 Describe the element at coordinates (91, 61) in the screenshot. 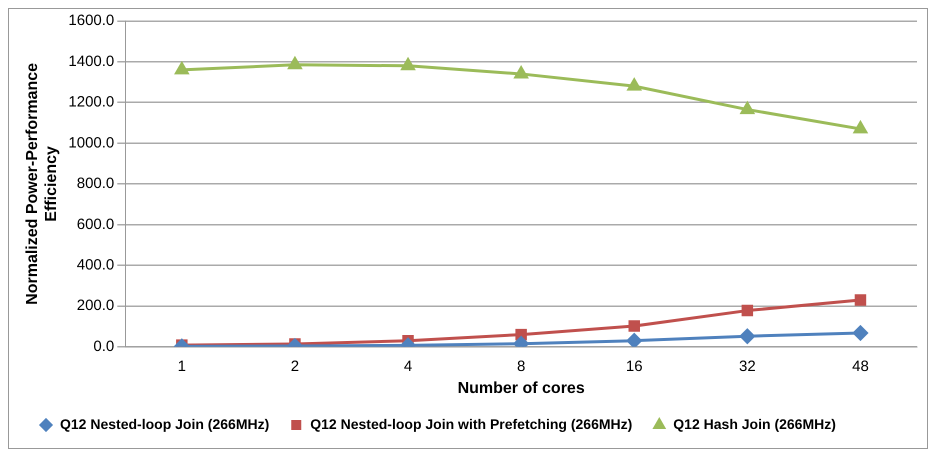

I see `y-tick-label: 1400.0` at that location.